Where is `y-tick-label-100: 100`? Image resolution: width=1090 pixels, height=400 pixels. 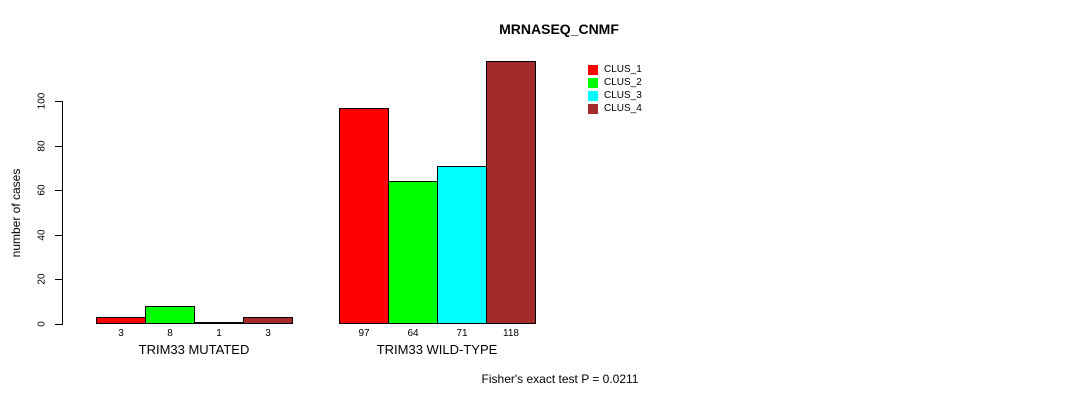
y-tick-label-100: 100 is located at coordinates (42, 101).